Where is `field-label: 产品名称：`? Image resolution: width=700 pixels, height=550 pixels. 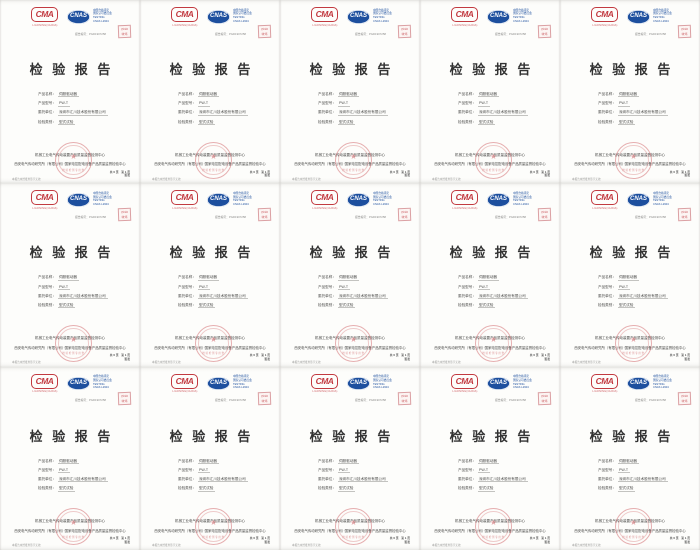 field-label: 产品名称： is located at coordinates (47, 94).